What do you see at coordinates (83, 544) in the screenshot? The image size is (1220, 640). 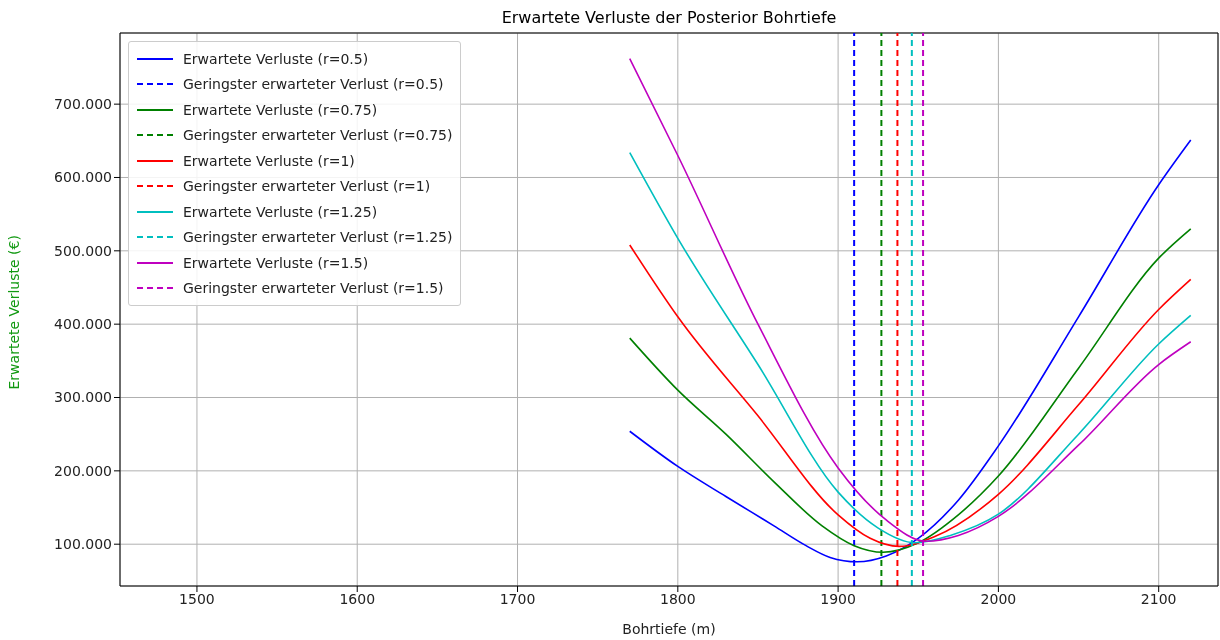 I see `y-tick-label: 100.000` at bounding box center [83, 544].